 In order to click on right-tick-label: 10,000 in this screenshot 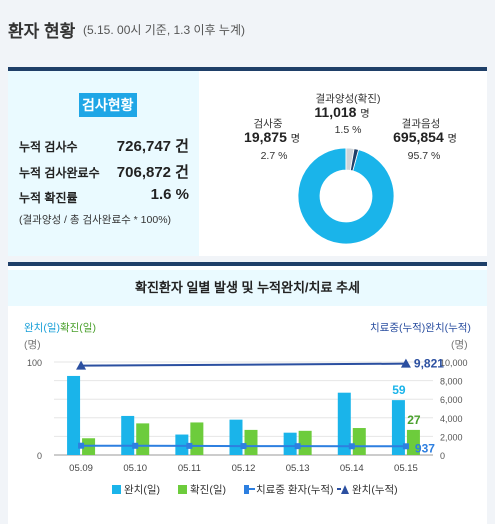, I will do `click(454, 363)`.